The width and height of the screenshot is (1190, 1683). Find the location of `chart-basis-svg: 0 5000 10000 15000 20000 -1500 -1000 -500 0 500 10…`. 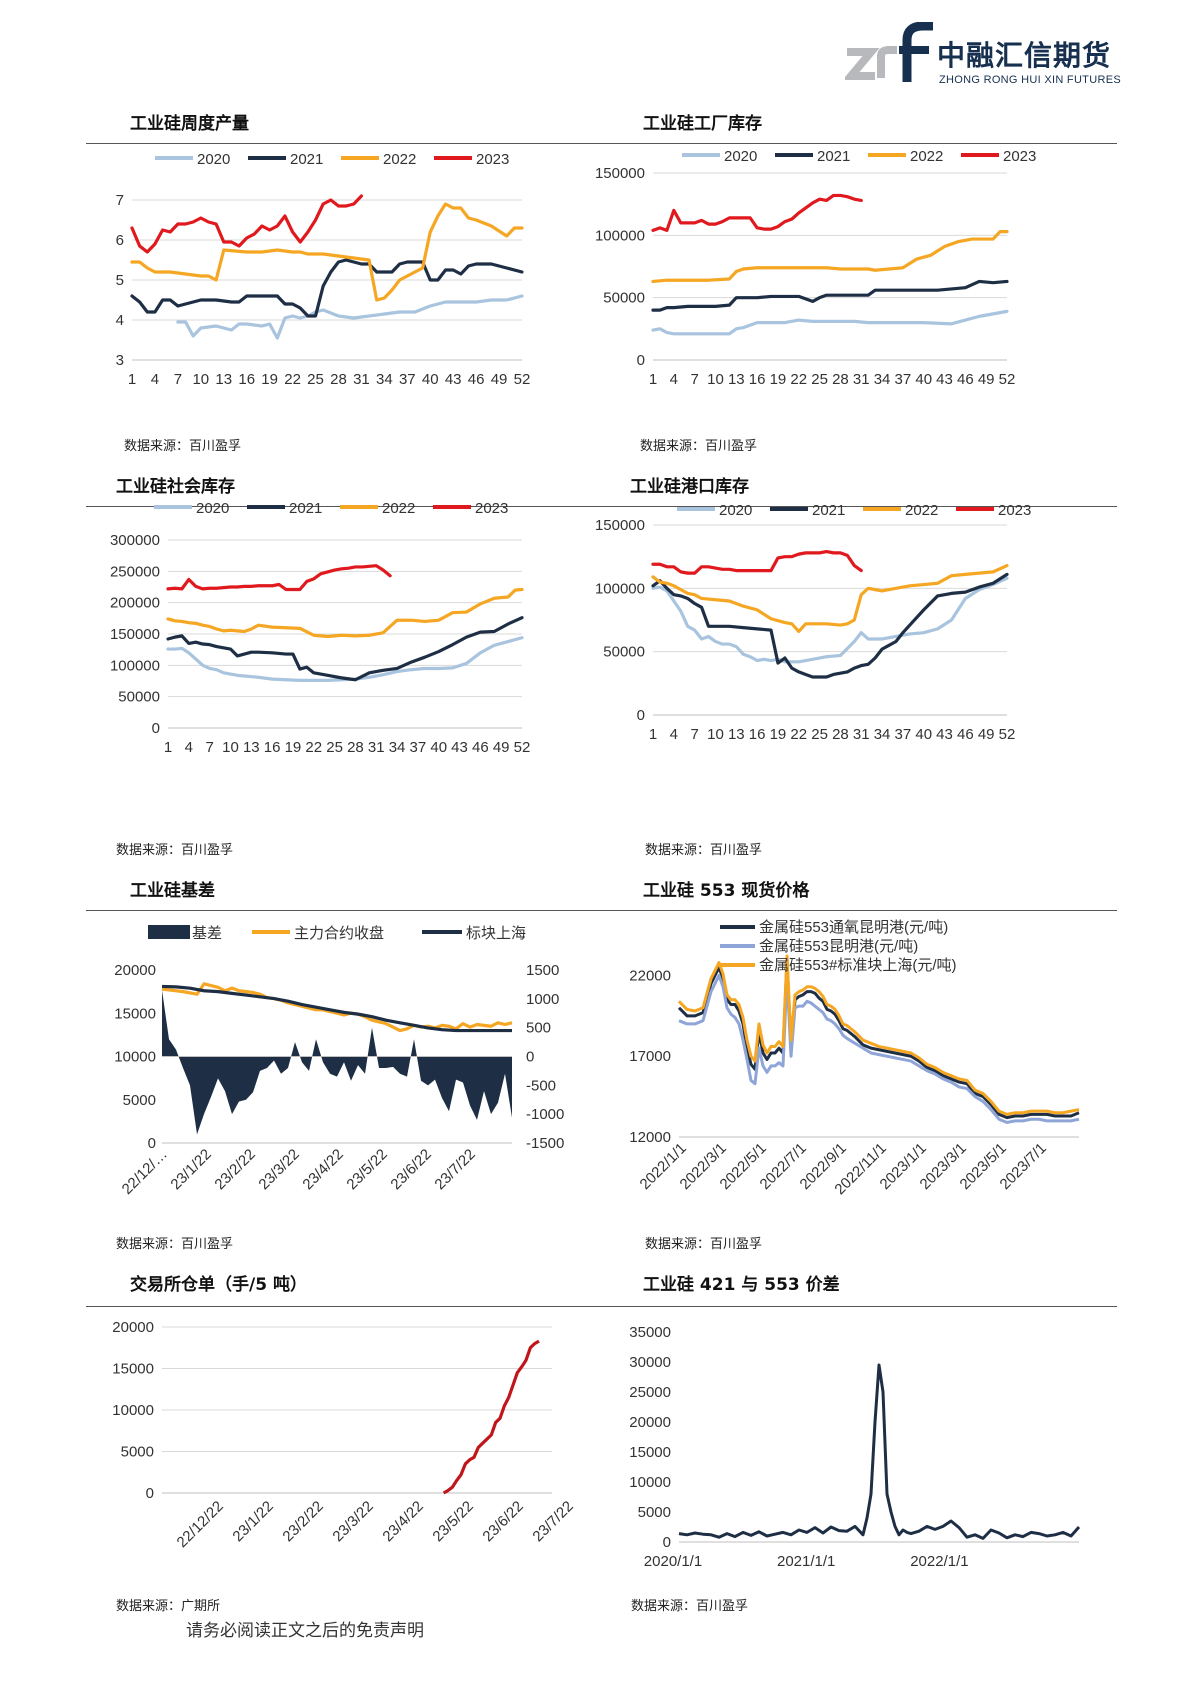

chart-basis-svg: 0 5000 10000 15000 20000 -1500 -1000 -500 0 500 10… is located at coordinates (339, 1061).